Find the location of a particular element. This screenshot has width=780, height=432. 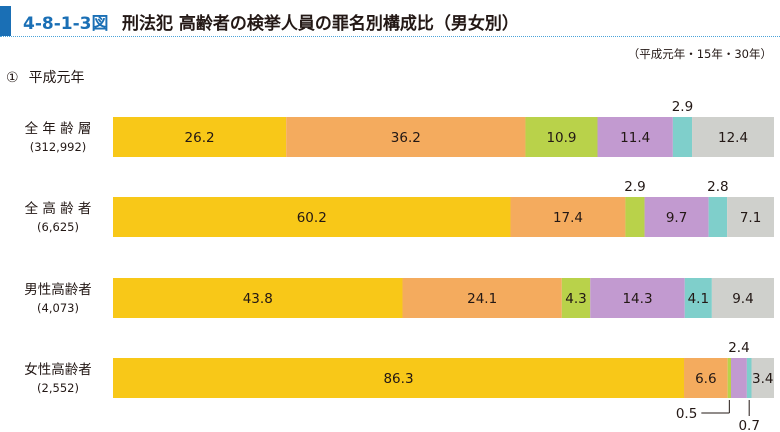

category-count: (2,552) is located at coordinates (58, 388).